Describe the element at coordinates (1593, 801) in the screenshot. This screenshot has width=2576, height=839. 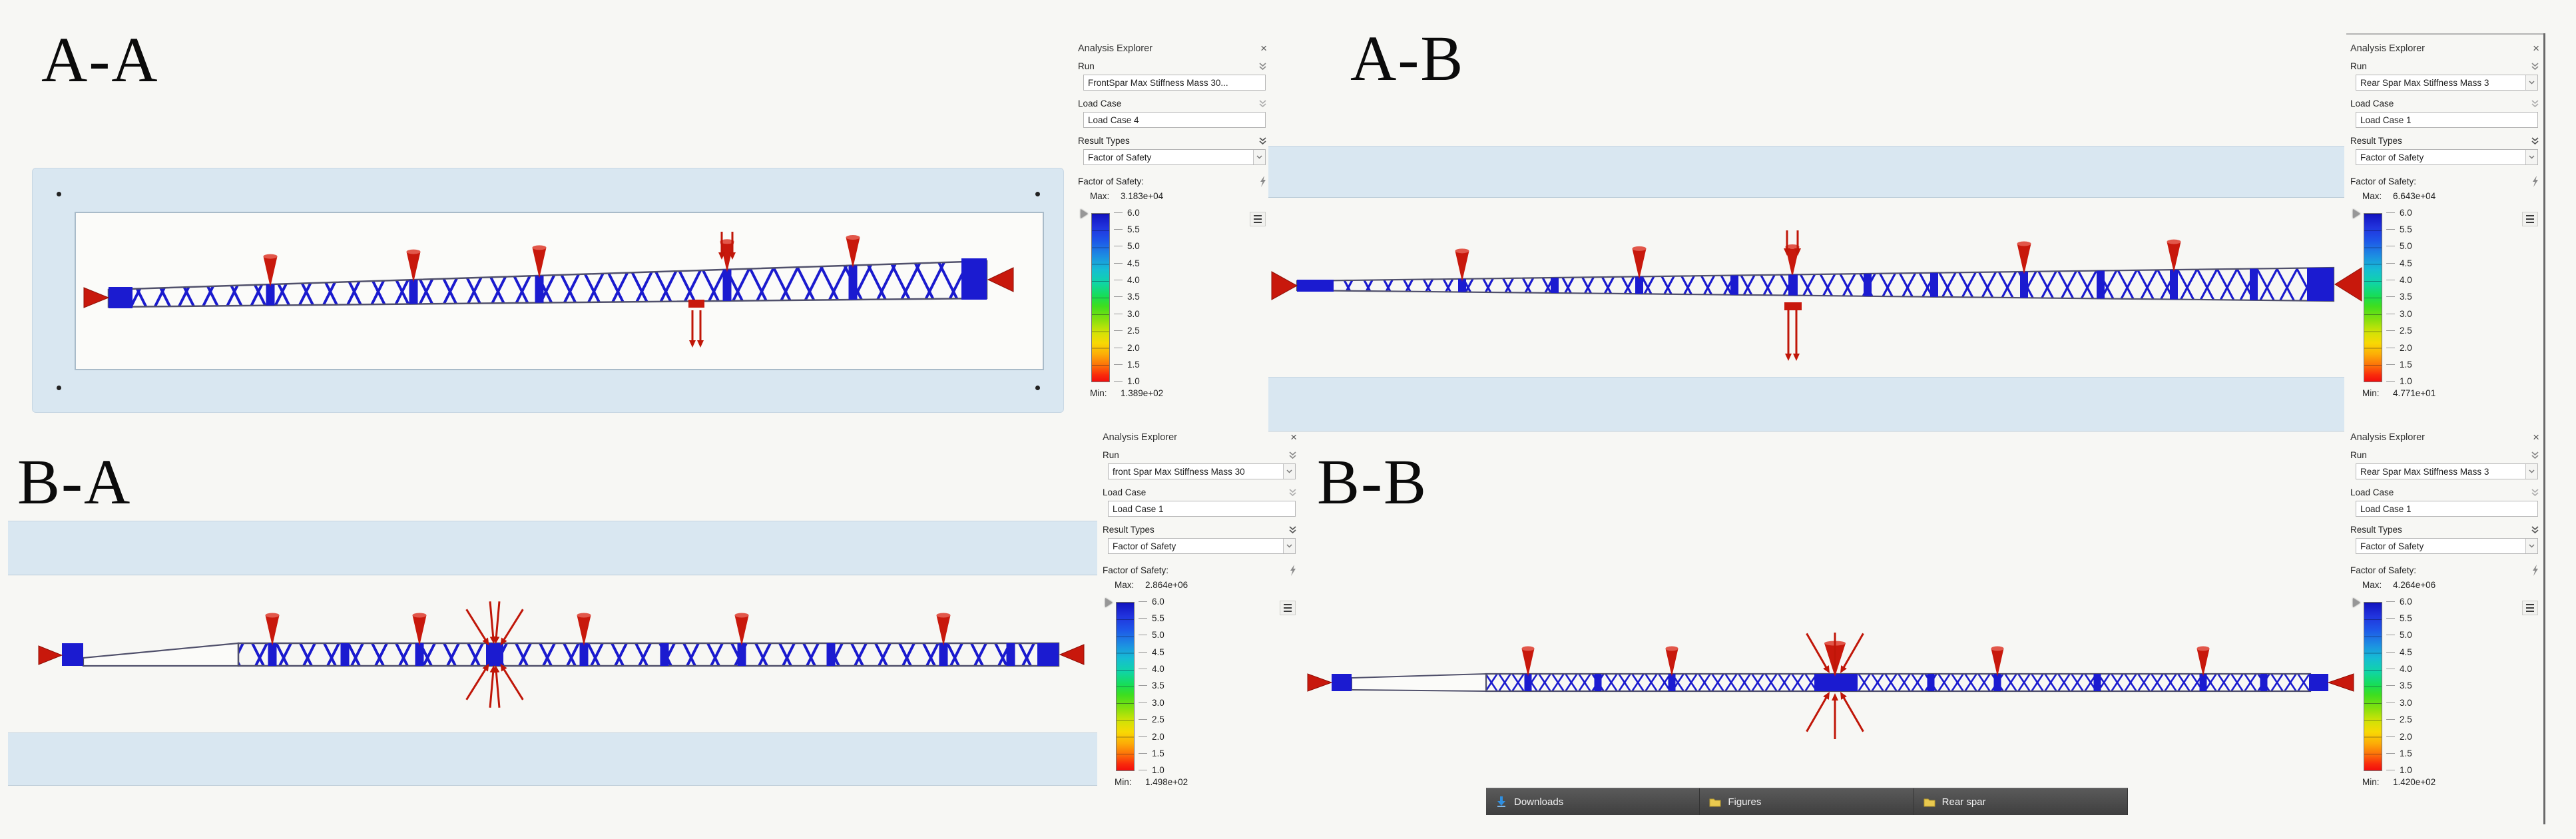
I see `taskbar-button-downloads: Downloads` at that location.